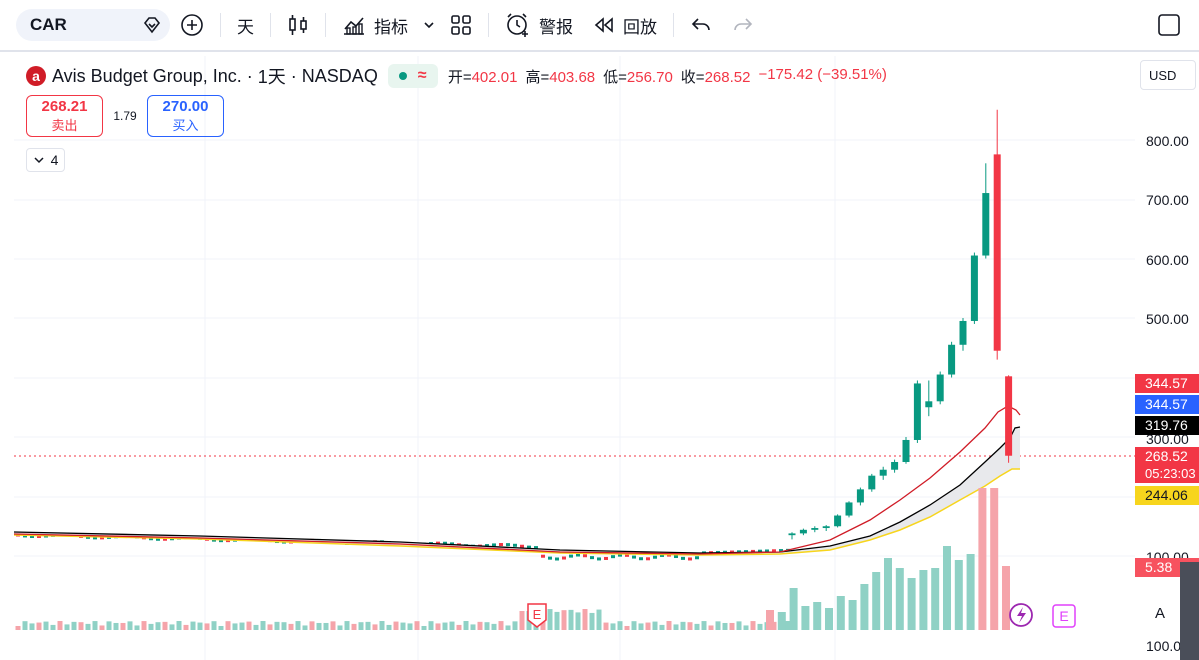 The image size is (1199, 660). I want to click on open-label: 开=, so click(459, 77).